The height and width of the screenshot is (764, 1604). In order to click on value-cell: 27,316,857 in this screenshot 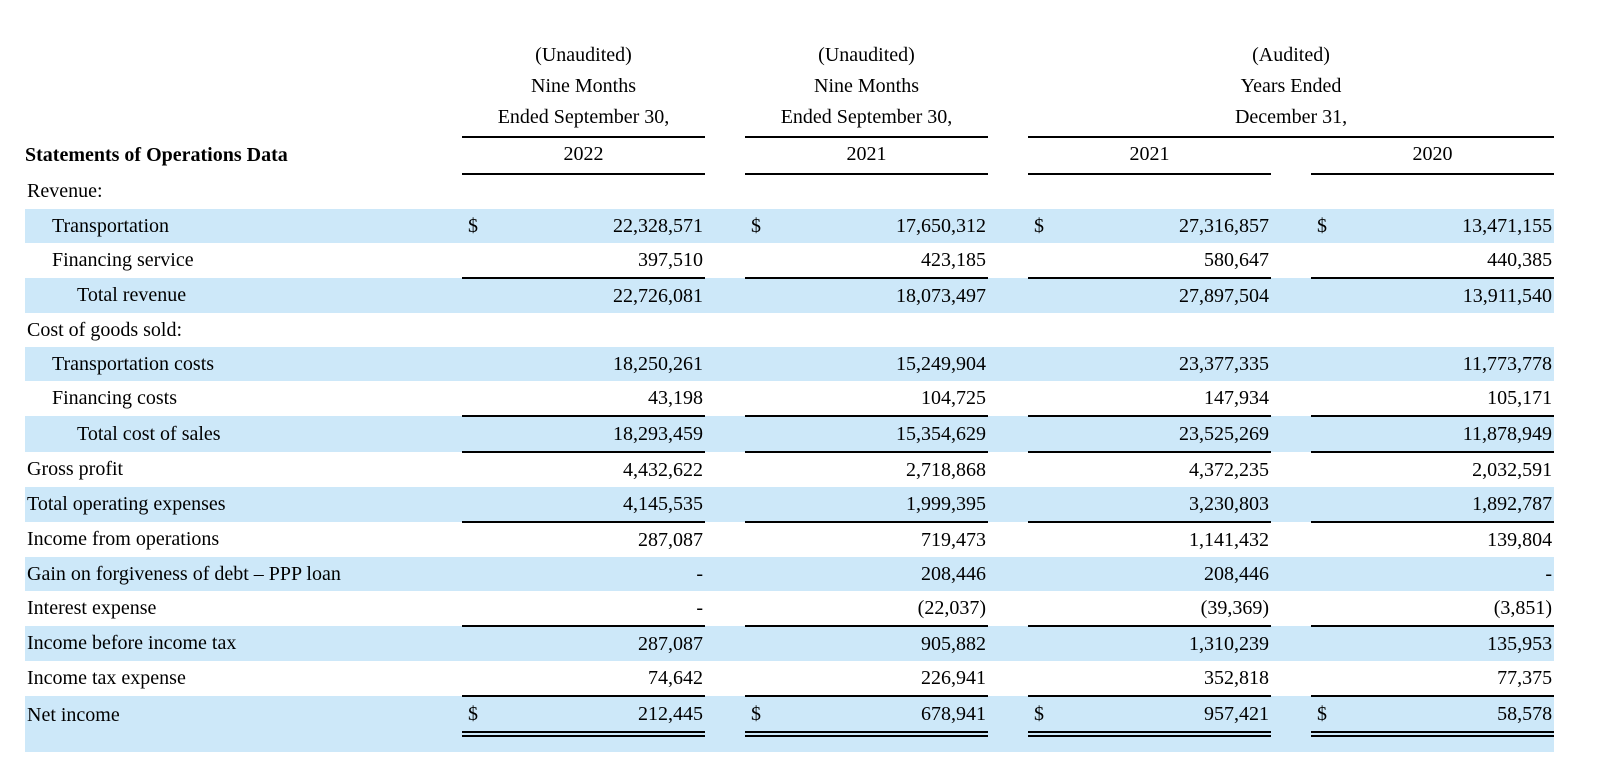, I will do `click(1224, 225)`.